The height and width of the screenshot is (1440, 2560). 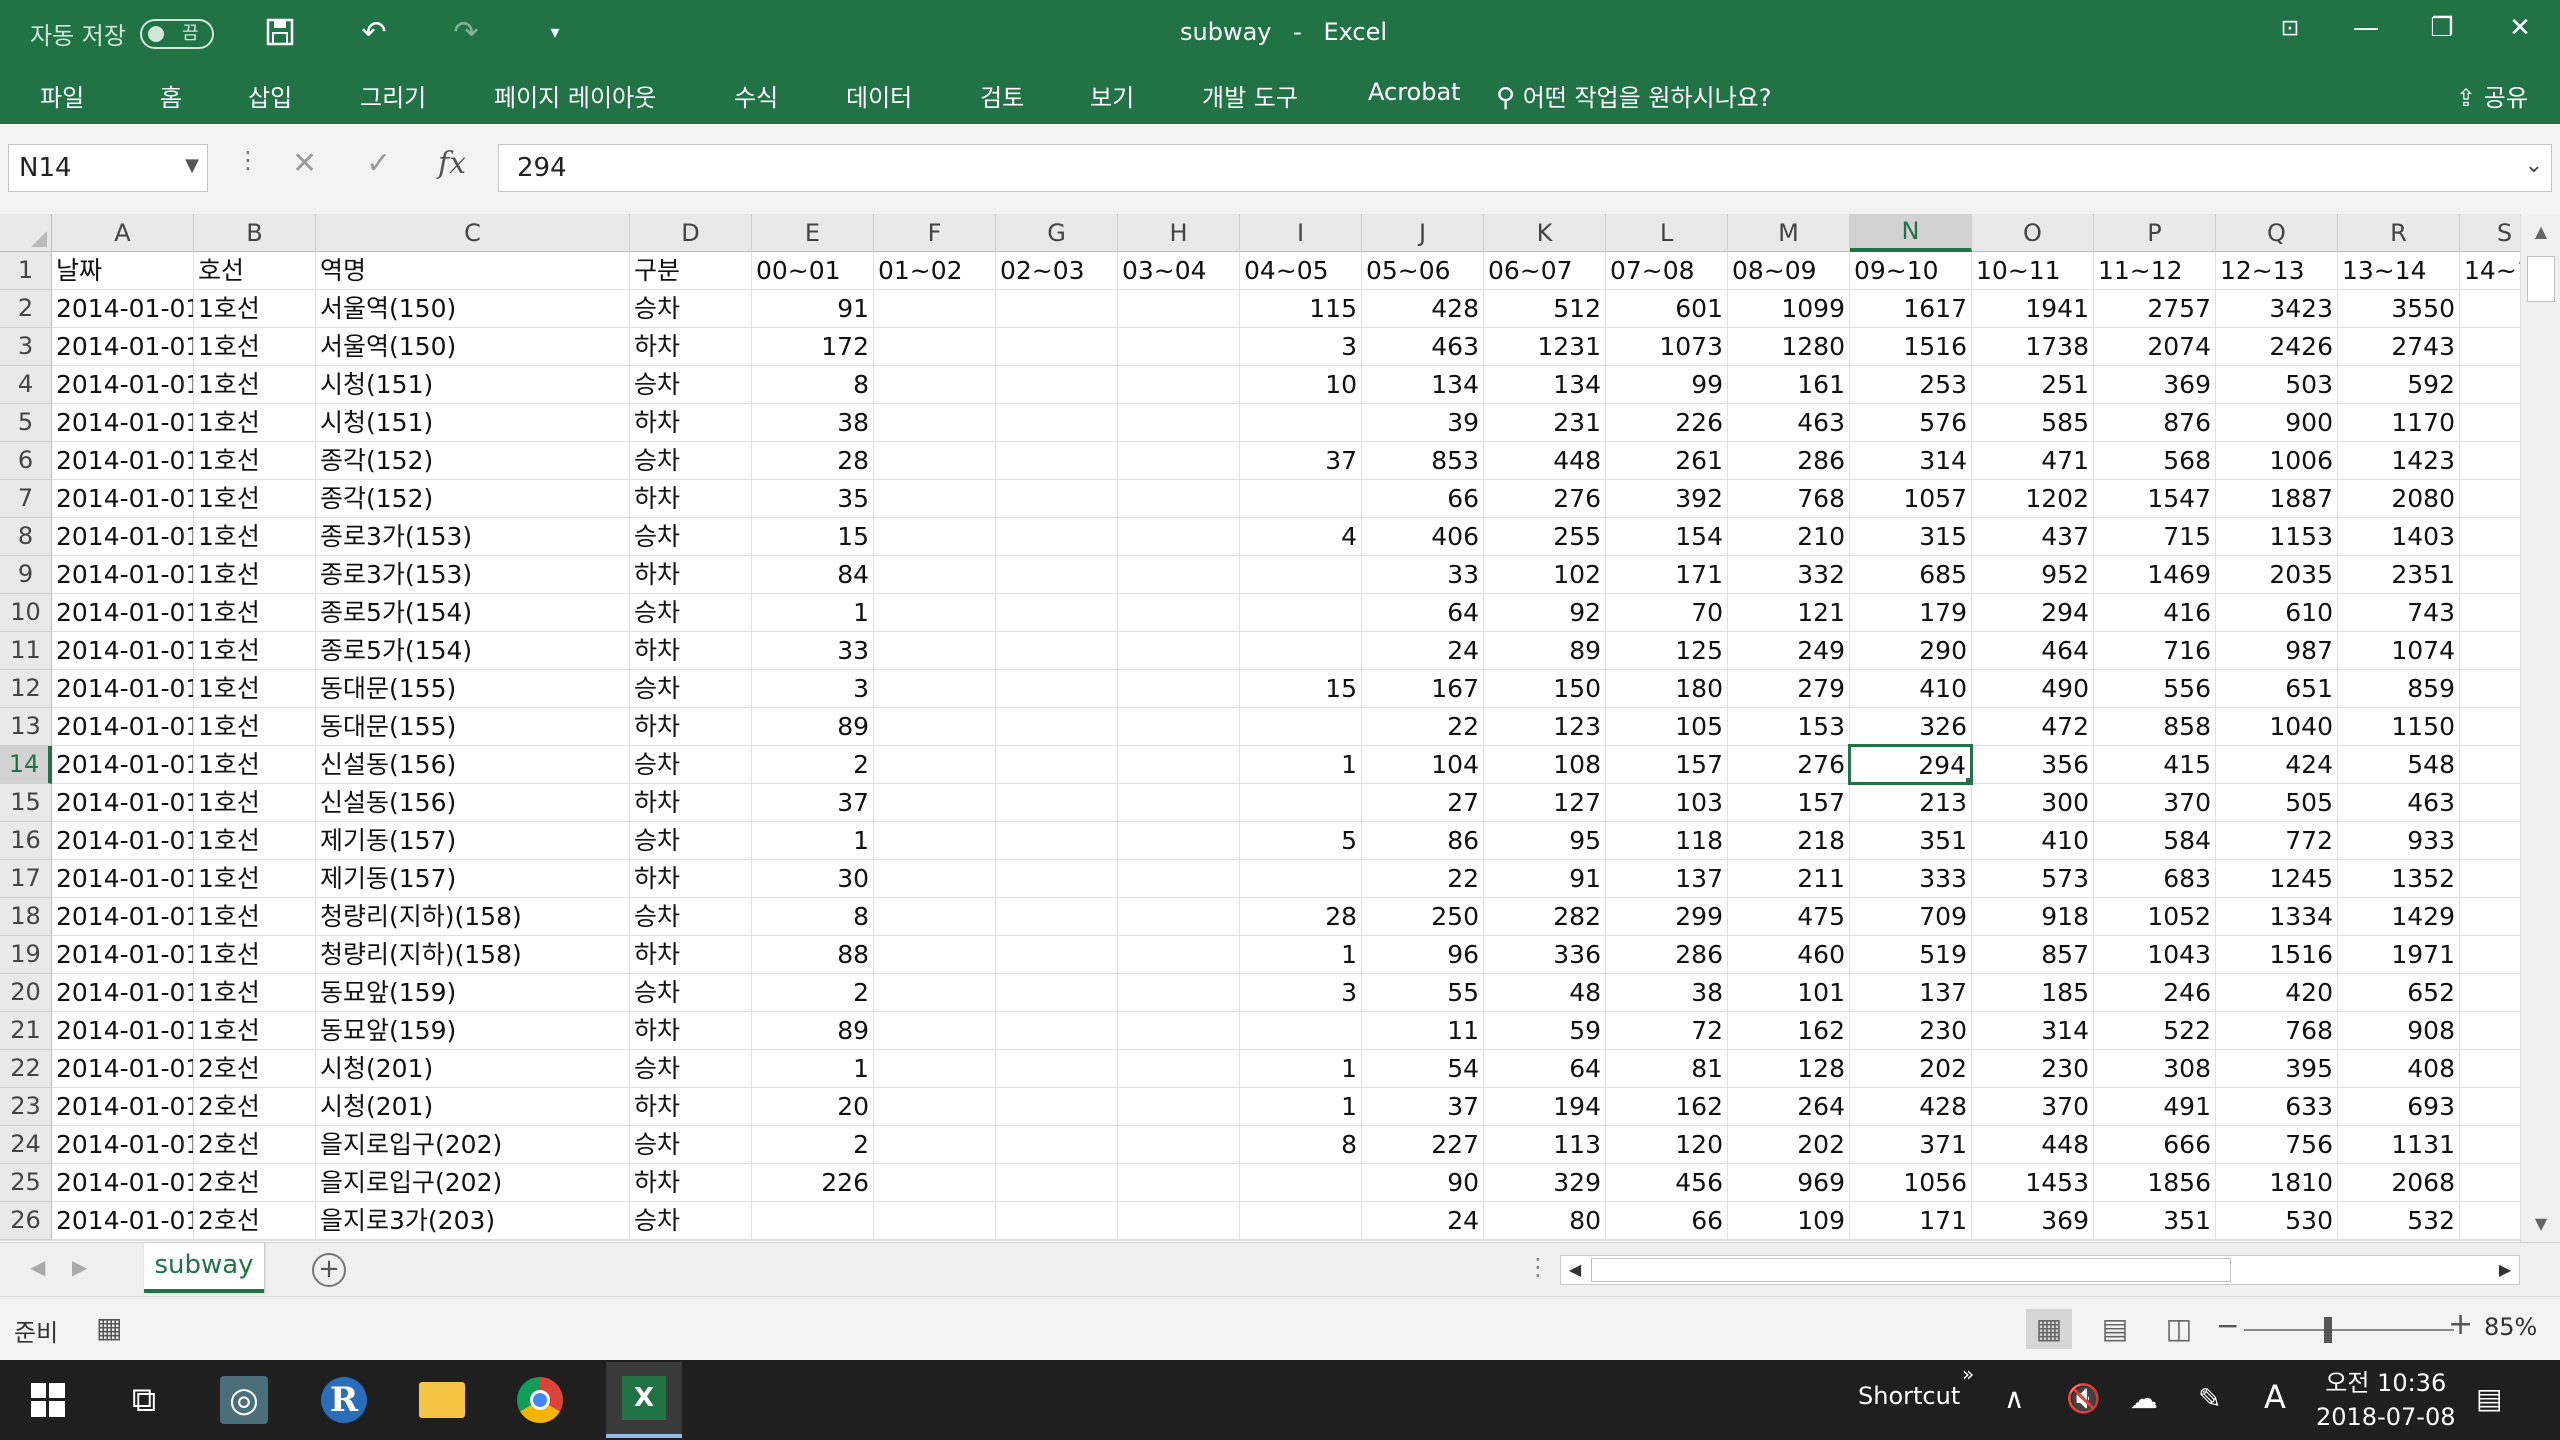 I want to click on cell-e25: 226, so click(x=813, y=1183).